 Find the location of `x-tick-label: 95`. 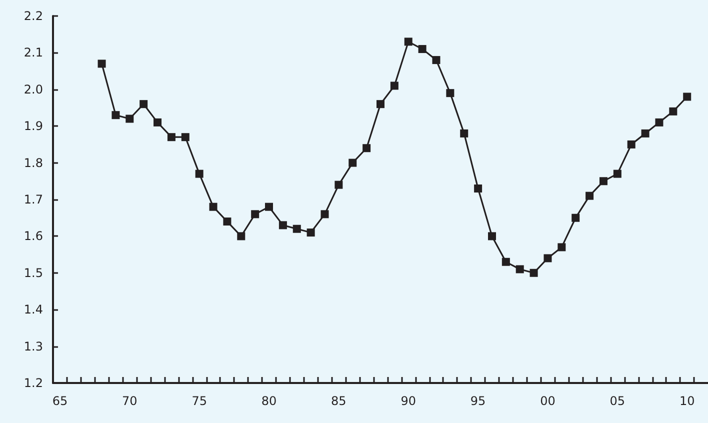

x-tick-label: 95 is located at coordinates (478, 401).